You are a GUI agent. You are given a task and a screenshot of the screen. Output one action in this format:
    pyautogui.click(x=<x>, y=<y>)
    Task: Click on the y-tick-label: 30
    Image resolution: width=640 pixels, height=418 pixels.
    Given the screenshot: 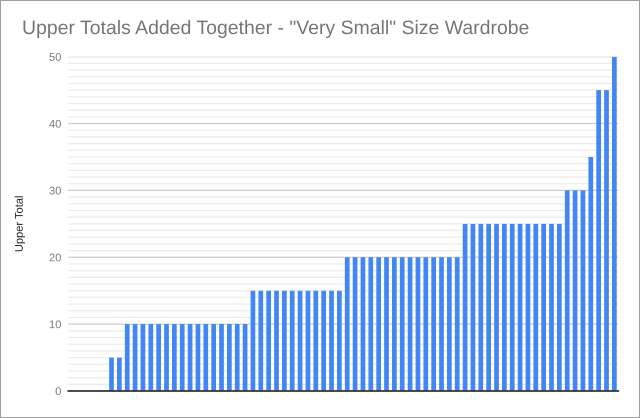 What is the action you would take?
    pyautogui.click(x=55, y=190)
    